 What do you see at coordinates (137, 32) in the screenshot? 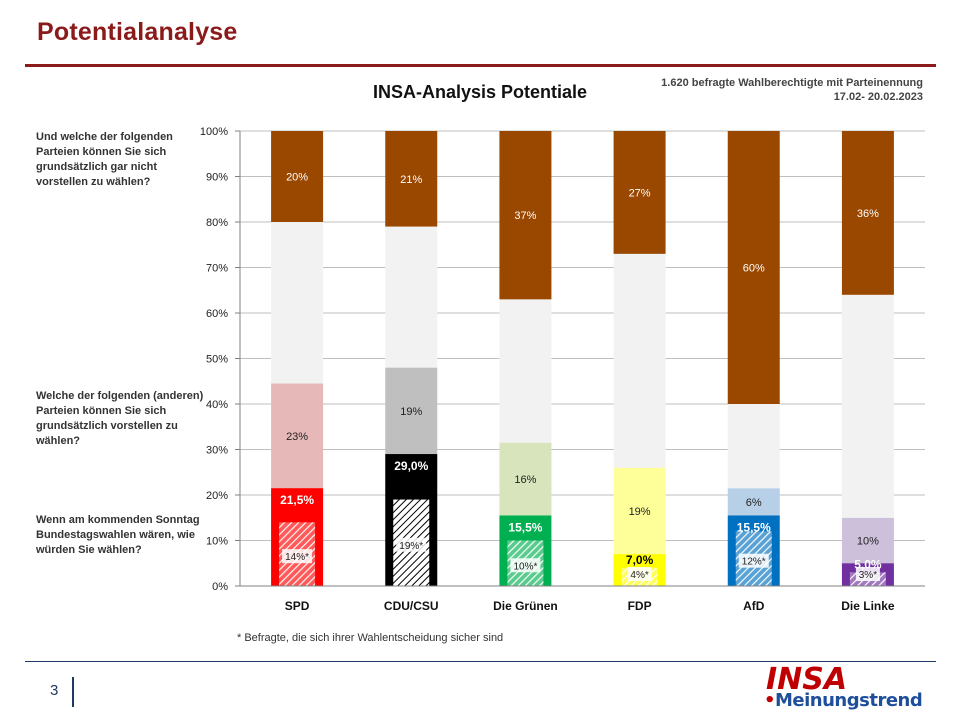
I see `slide-title: Potentialanalyse` at bounding box center [137, 32].